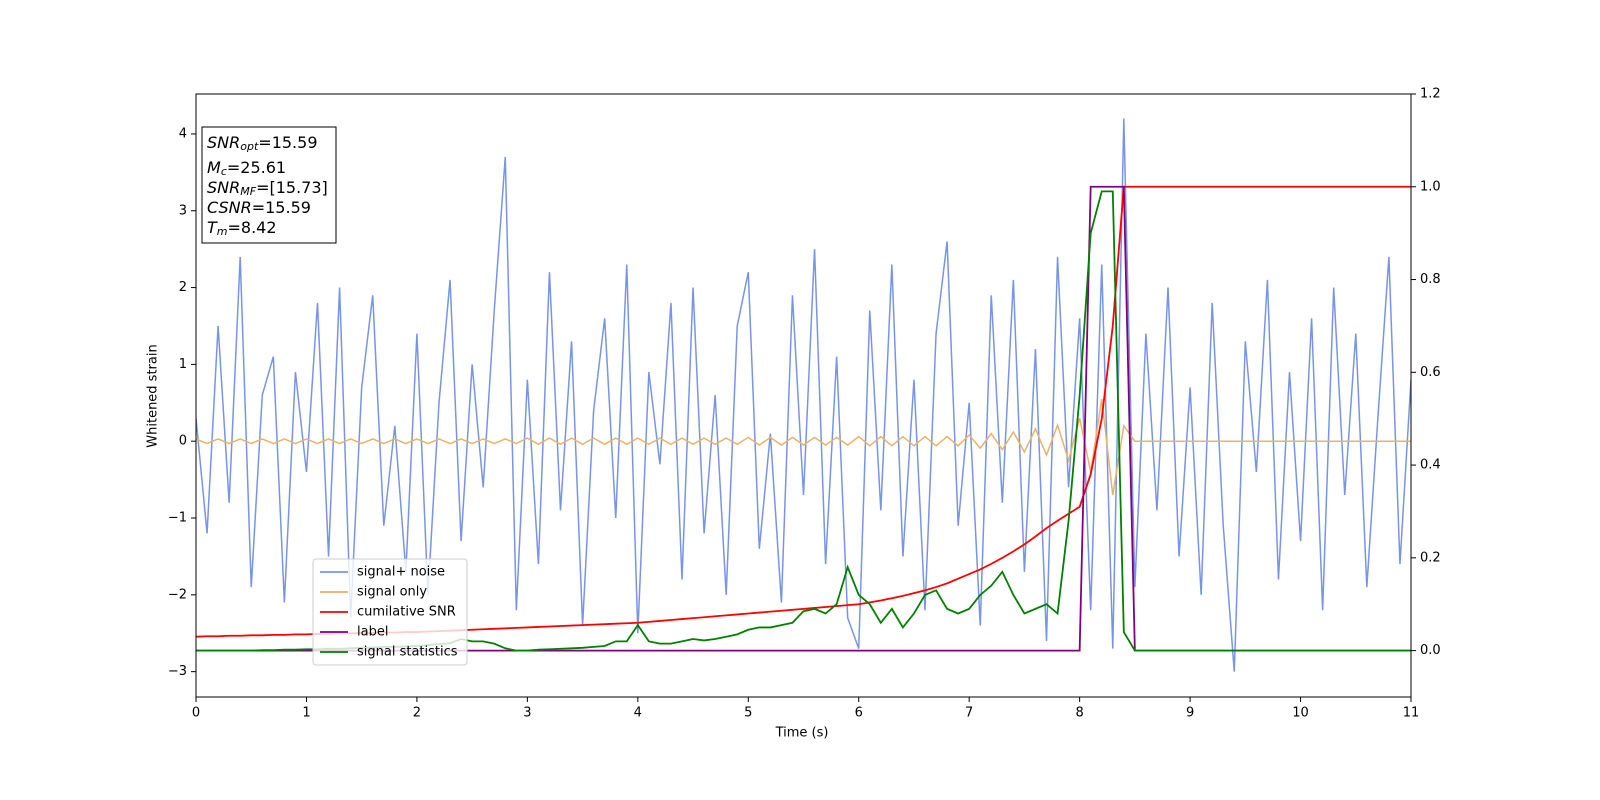 This screenshot has height=800, width=1600. I want to click on x-tick-label: 4, so click(638, 713).